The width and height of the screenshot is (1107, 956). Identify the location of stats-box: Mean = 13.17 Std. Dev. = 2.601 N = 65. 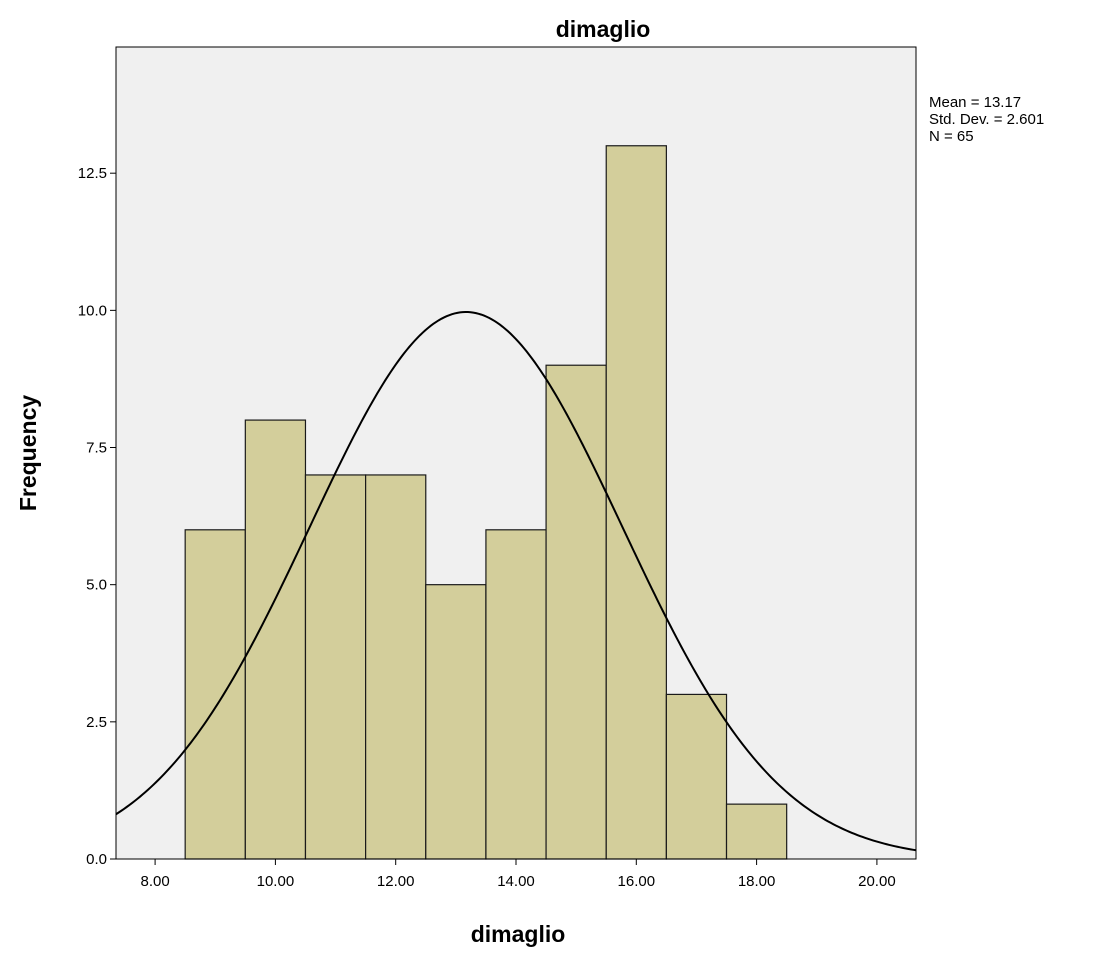
(986, 119).